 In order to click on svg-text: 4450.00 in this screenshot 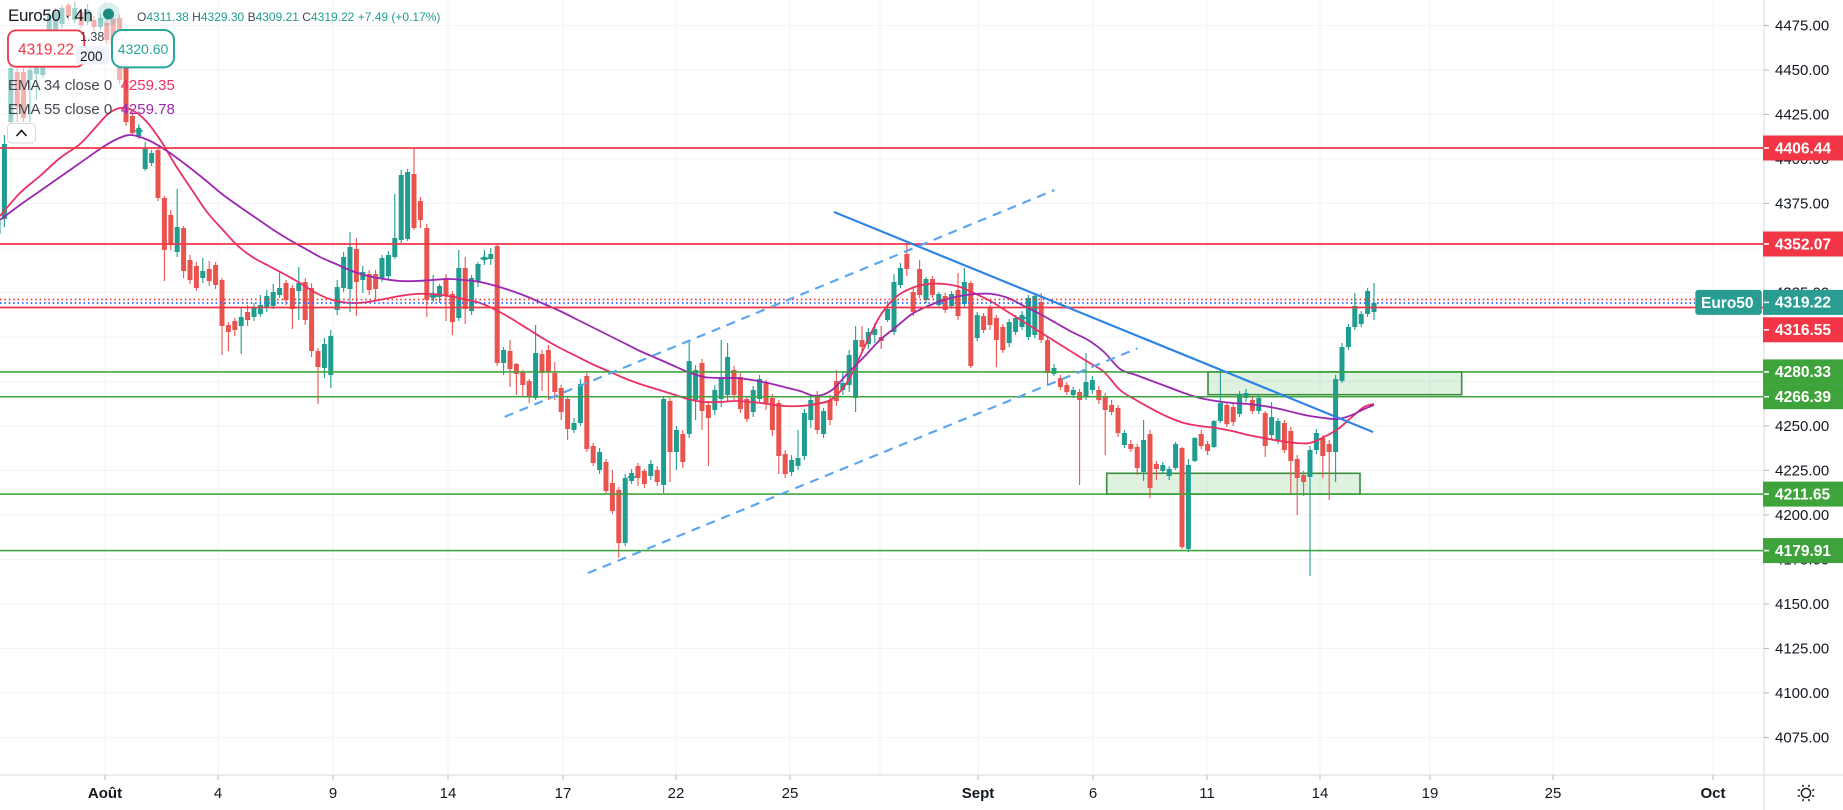, I will do `click(1802, 70)`.